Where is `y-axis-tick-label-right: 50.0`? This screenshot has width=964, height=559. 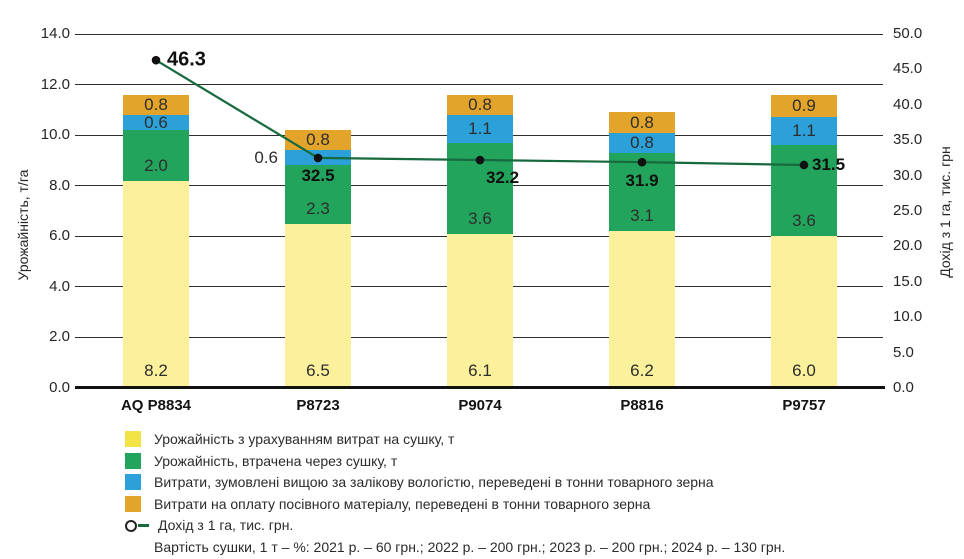
y-axis-tick-label-right: 50.0 is located at coordinates (908, 33).